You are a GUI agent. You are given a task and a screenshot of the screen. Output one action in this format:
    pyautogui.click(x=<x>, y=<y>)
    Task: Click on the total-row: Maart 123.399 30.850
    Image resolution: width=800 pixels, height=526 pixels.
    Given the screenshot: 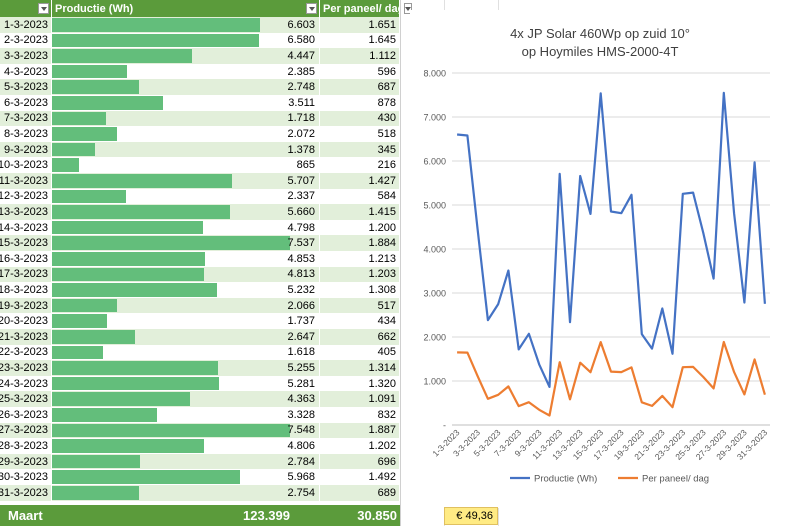 What is the action you would take?
    pyautogui.click(x=200, y=515)
    